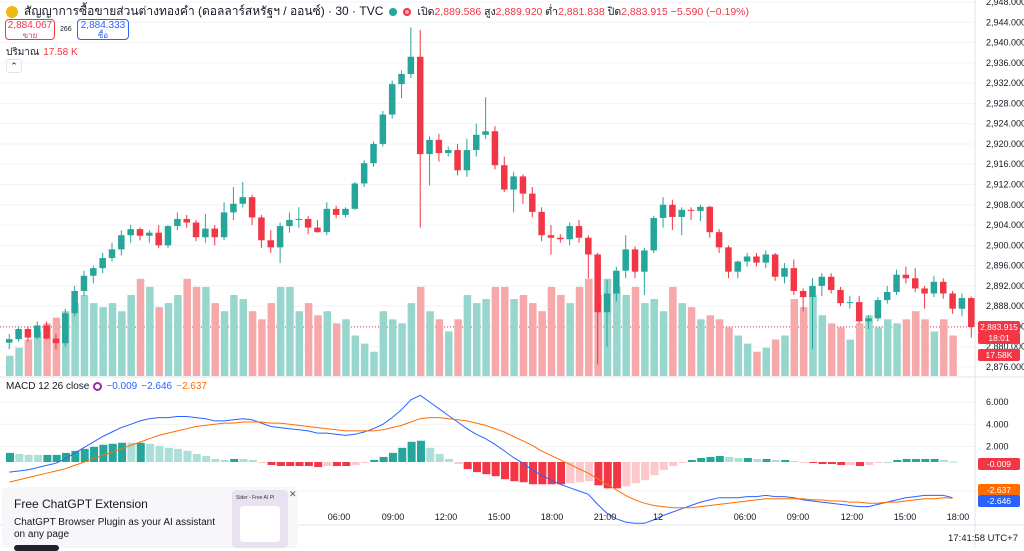 The image size is (1024, 551). Describe the element at coordinates (293, 494) in the screenshot. I see `close-icon: ✕` at that location.